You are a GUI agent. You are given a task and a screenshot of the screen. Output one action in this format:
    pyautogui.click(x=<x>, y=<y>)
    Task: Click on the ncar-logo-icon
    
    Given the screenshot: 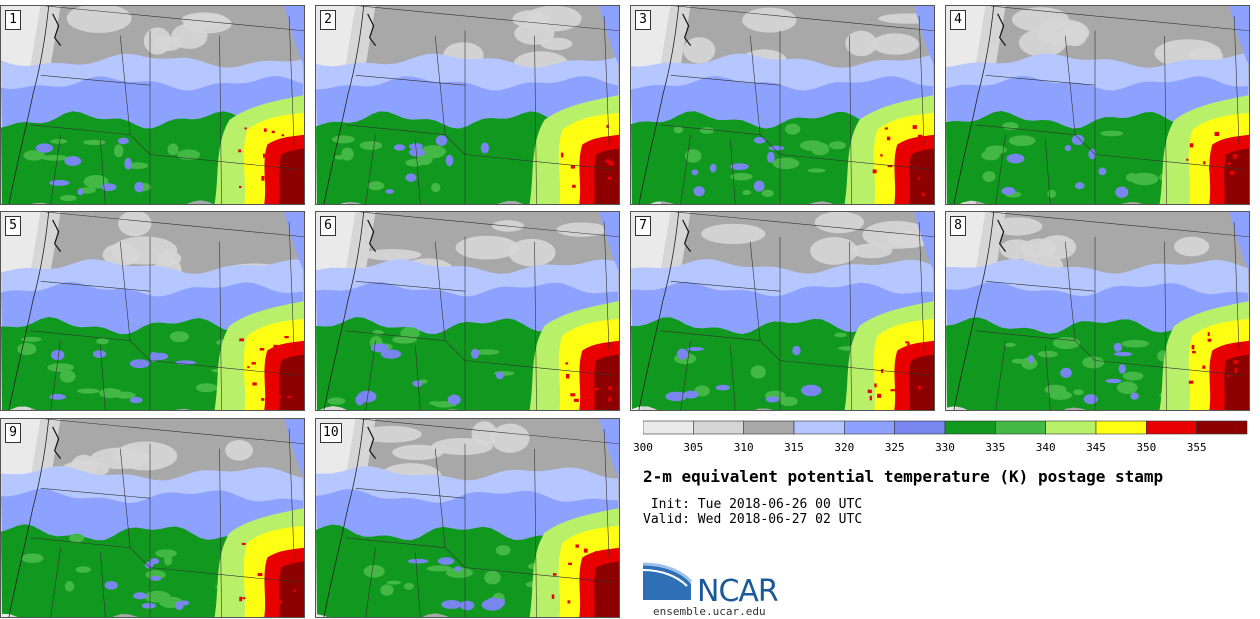 What is the action you would take?
    pyautogui.click(x=668, y=581)
    